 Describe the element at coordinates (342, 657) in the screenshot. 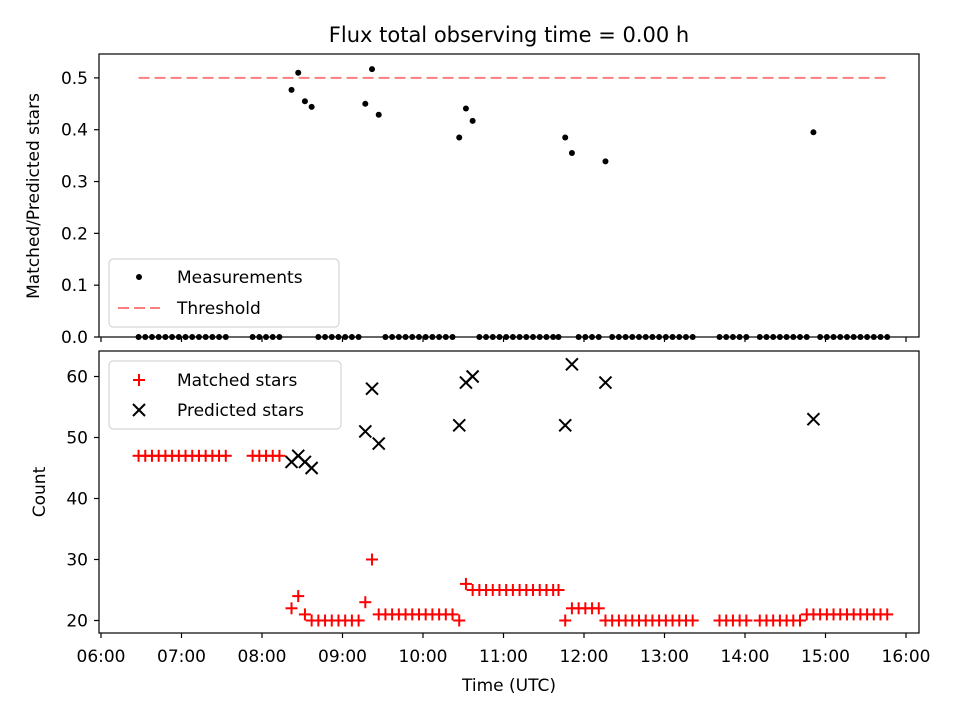

I see `x-tick-label: 09:00` at that location.